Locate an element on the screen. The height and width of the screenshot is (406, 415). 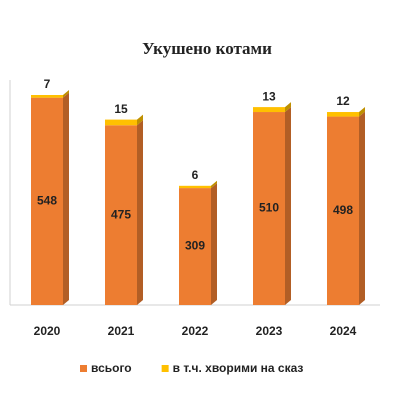
data-label: 510 is located at coordinates (269, 208).